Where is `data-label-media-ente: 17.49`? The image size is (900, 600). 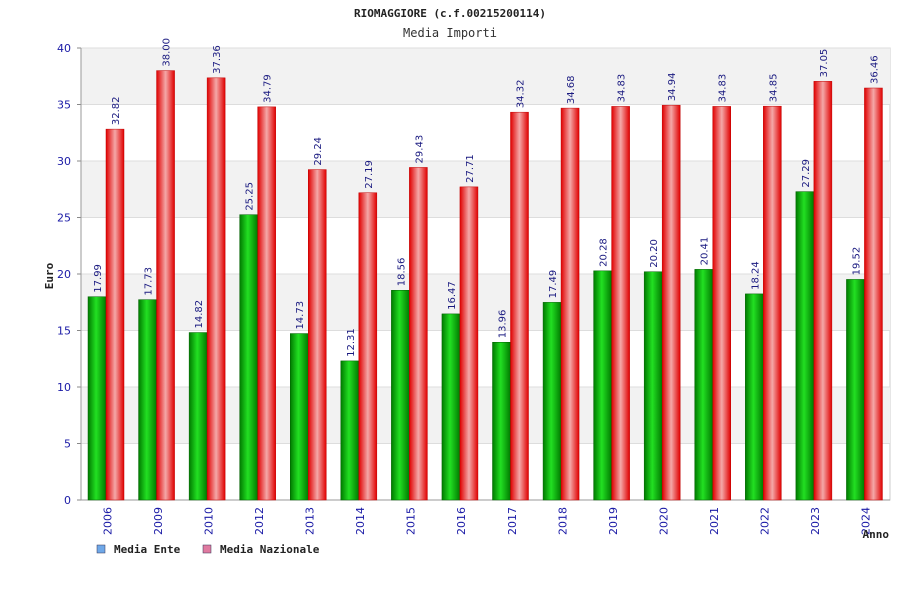
data-label-media-ente: 17.49 is located at coordinates (553, 284).